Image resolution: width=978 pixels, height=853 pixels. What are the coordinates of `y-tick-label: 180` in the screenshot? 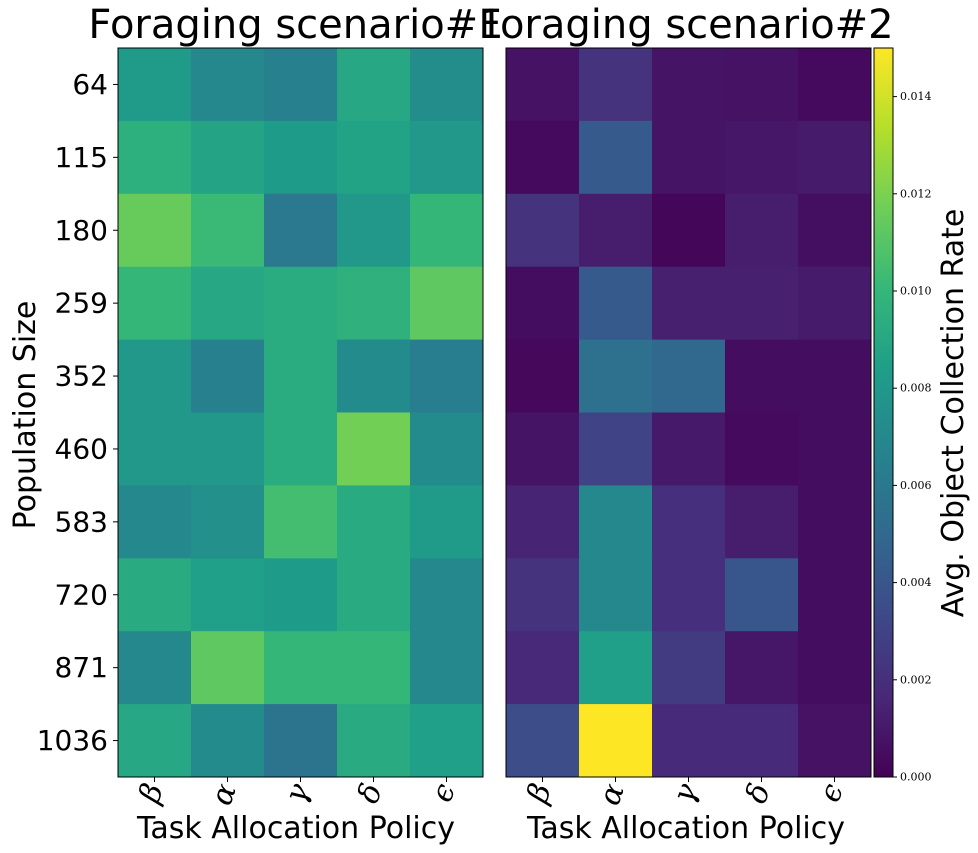 It's located at (81, 230).